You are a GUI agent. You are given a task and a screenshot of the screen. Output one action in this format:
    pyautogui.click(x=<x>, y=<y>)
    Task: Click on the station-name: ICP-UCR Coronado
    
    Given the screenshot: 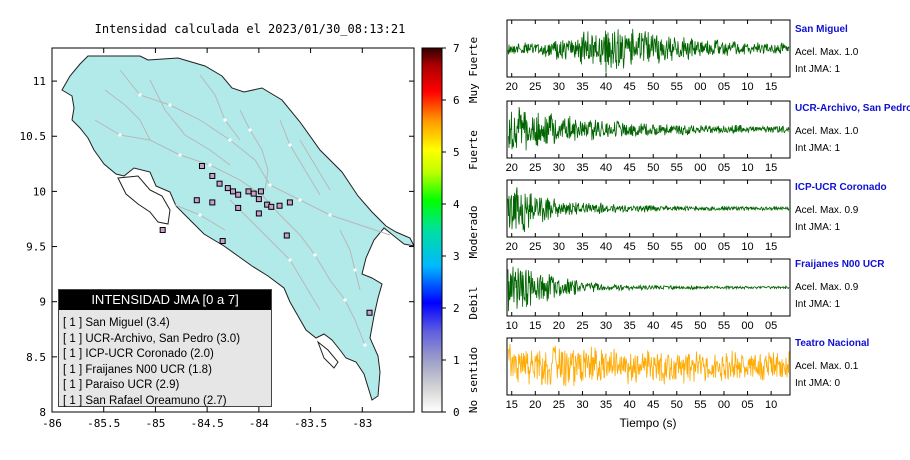 What is the action you would take?
    pyautogui.click(x=841, y=187)
    